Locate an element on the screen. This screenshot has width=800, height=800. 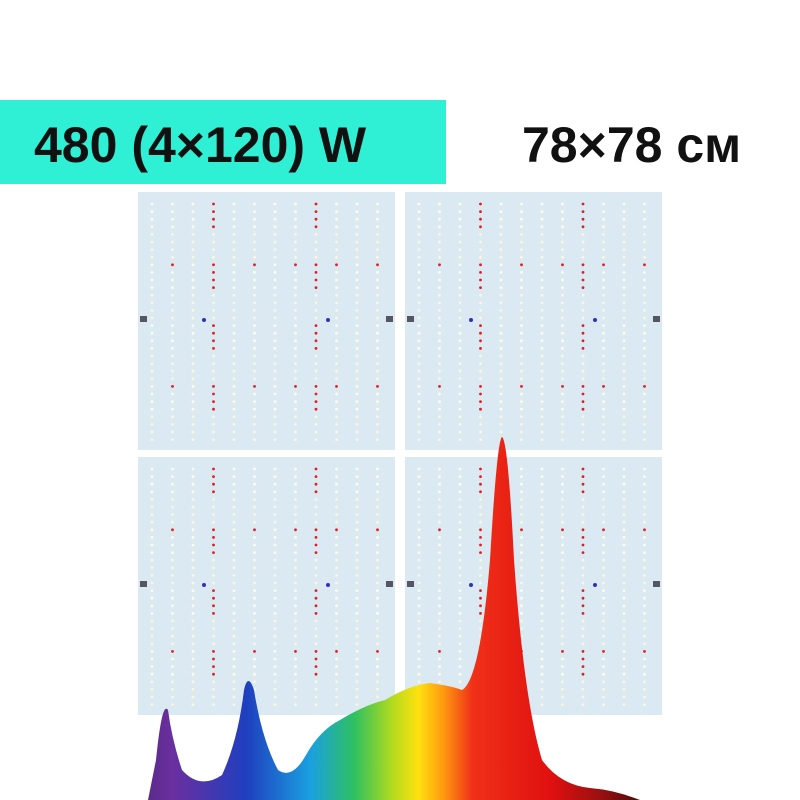
led-panel is located at coordinates (266, 586).